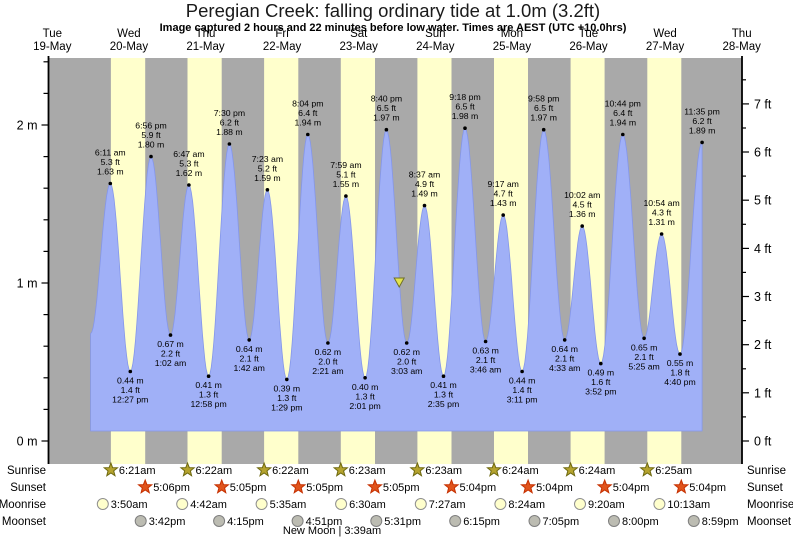 The height and width of the screenshot is (539, 793). What do you see at coordinates (171, 354) in the screenshot?
I see `tide-low-annotation: 2.2 ft` at bounding box center [171, 354].